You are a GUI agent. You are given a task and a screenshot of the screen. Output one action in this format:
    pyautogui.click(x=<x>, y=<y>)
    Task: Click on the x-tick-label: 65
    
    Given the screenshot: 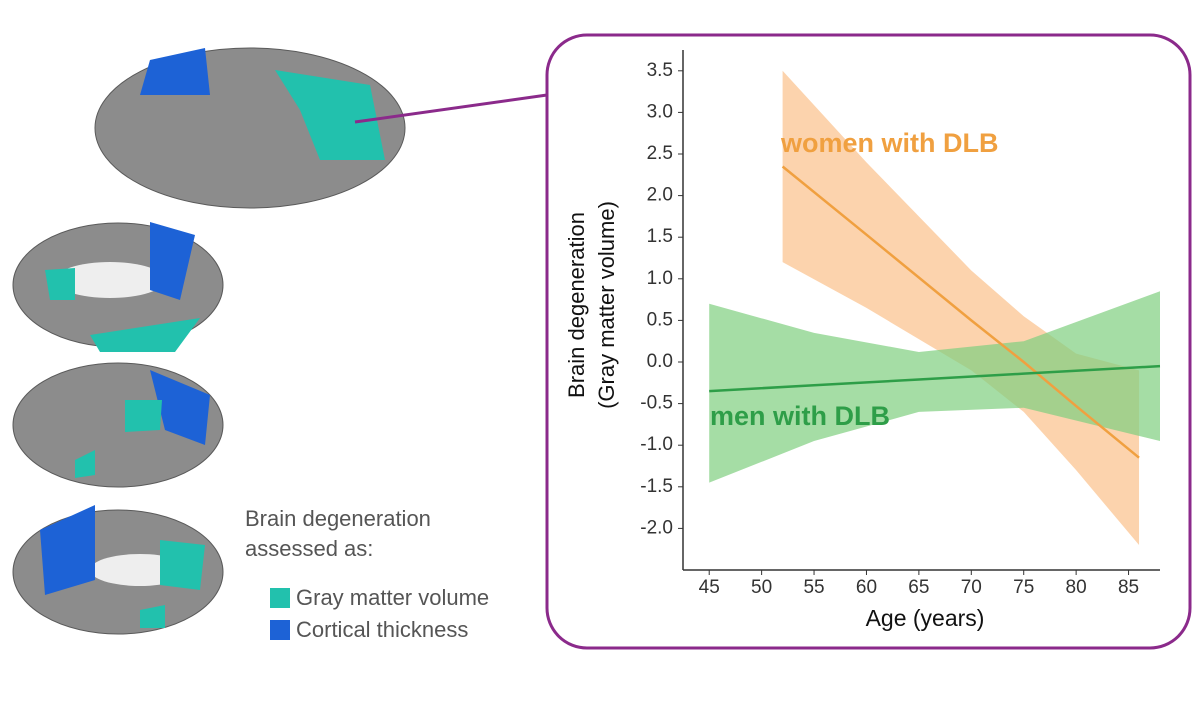 What is the action you would take?
    pyautogui.click(x=918, y=587)
    